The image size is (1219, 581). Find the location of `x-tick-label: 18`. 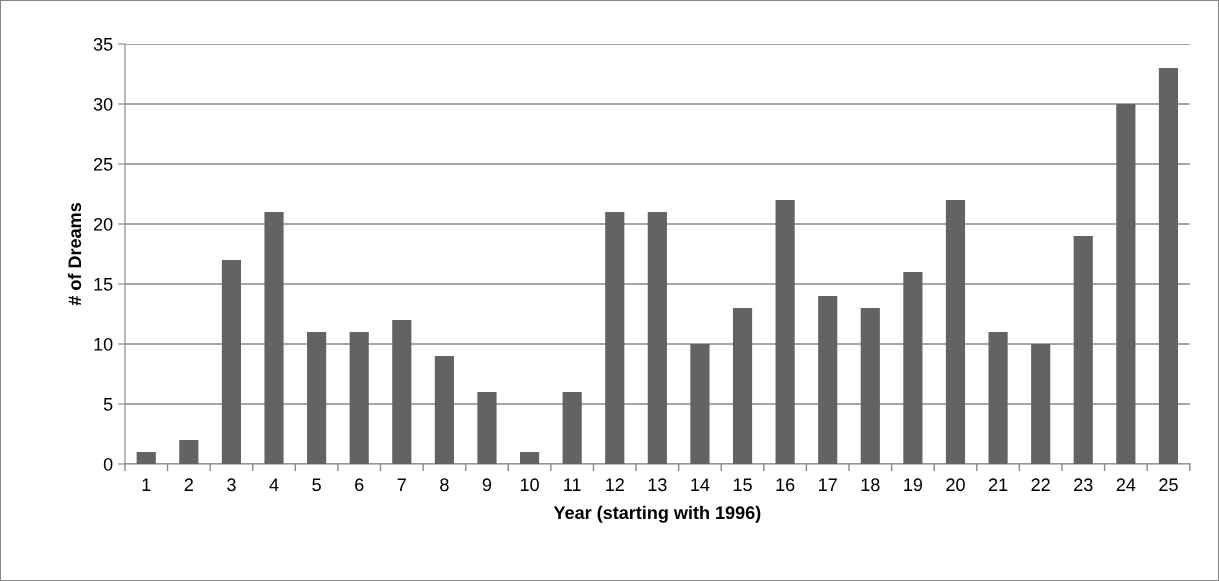

x-tick-label: 18 is located at coordinates (870, 485).